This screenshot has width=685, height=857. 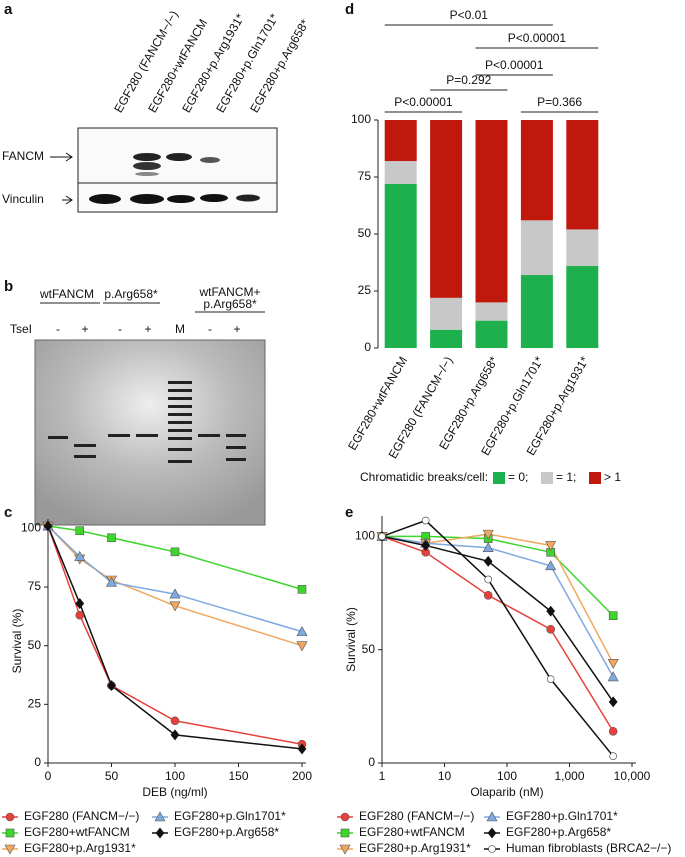 What do you see at coordinates (150, 414) in the screenshot?
I see `gel-image` at bounding box center [150, 414].